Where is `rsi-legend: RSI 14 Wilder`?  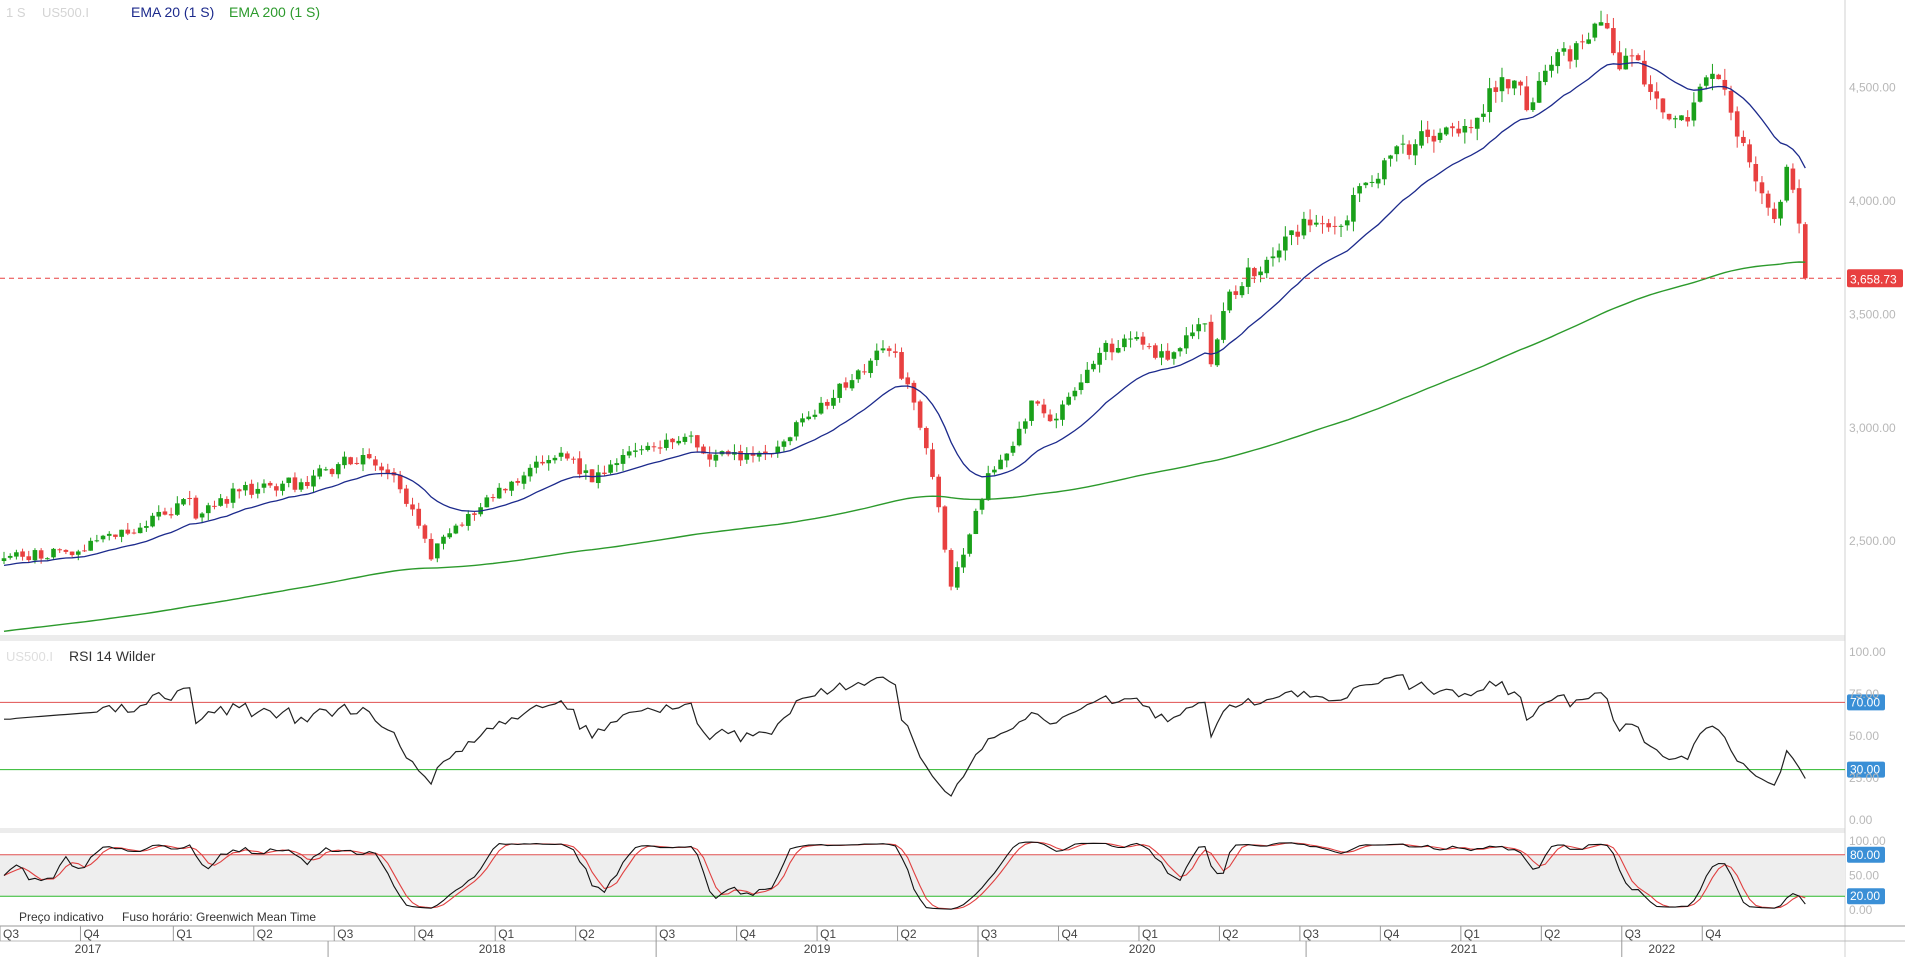
rsi-legend: RSI 14 Wilder is located at coordinates (112, 656).